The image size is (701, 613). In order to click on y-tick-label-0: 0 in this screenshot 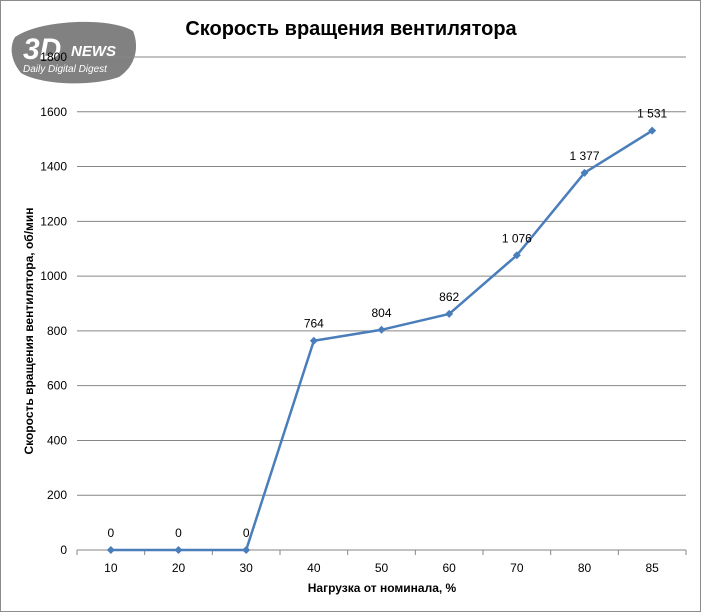, I will do `click(63, 550)`.